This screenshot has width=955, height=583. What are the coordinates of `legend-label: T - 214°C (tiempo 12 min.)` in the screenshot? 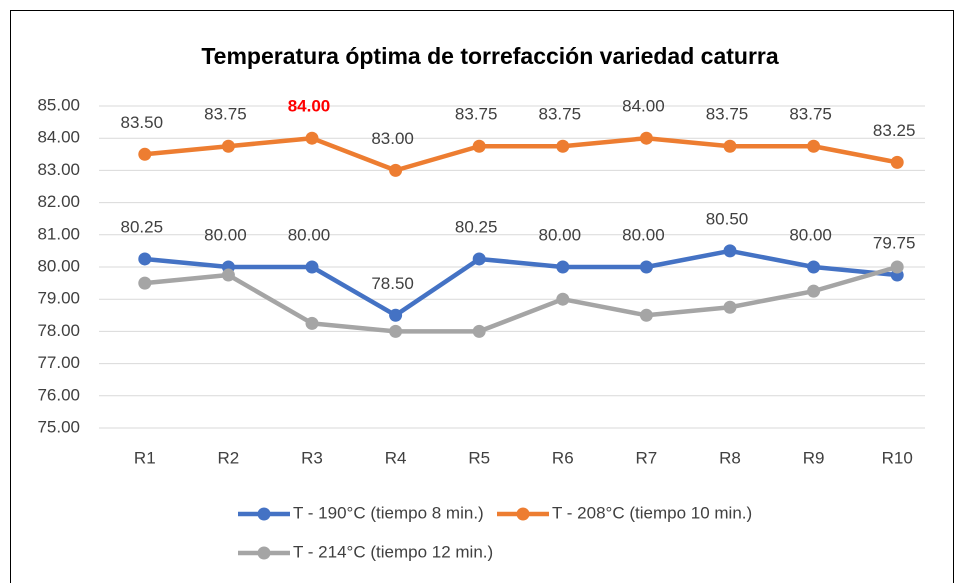 It's located at (393, 551).